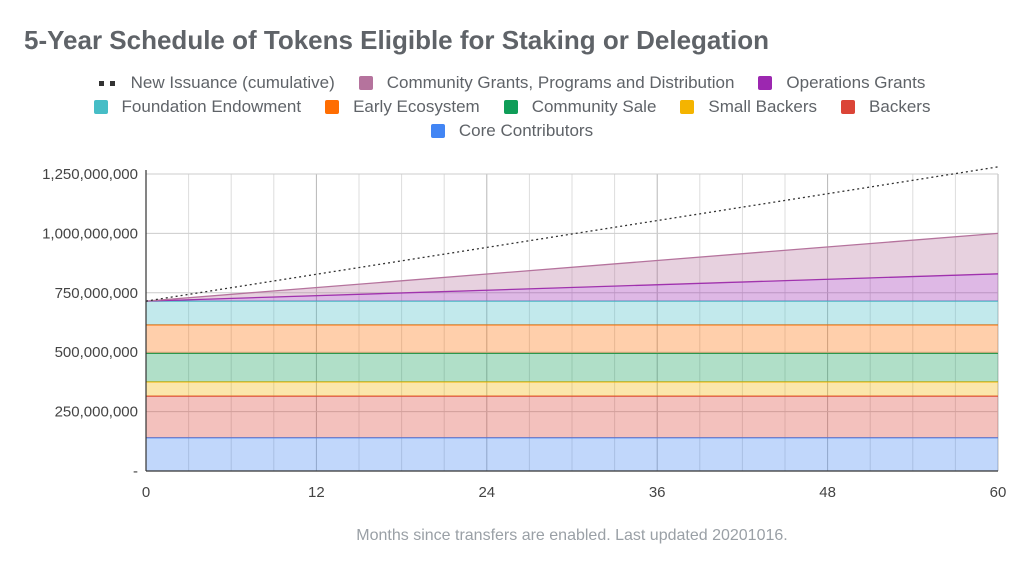  I want to click on legend-item: Core Contributors, so click(512, 131).